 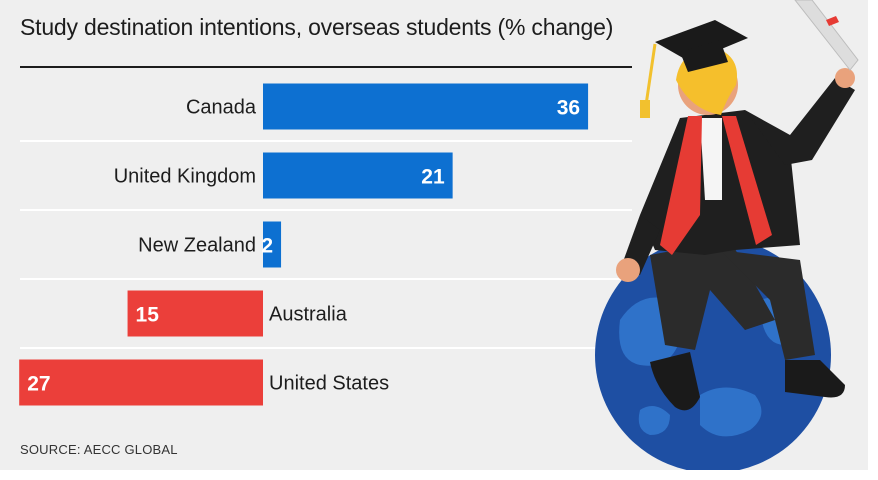 I want to click on bar-value-label: 15, so click(x=148, y=315).